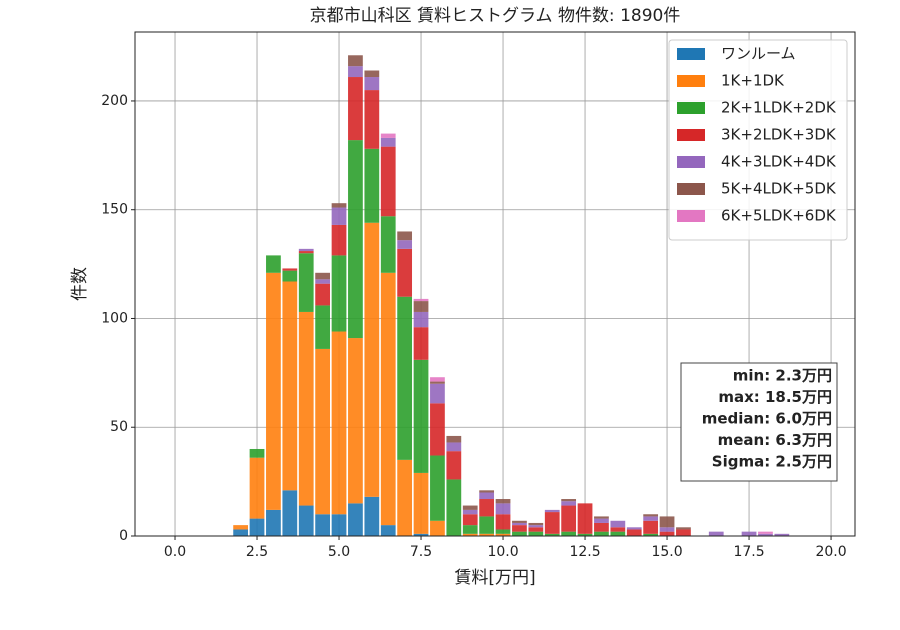  Describe the element at coordinates (779, 189) in the screenshot. I see `legend-label: 5K+4LDK+5DK` at that location.